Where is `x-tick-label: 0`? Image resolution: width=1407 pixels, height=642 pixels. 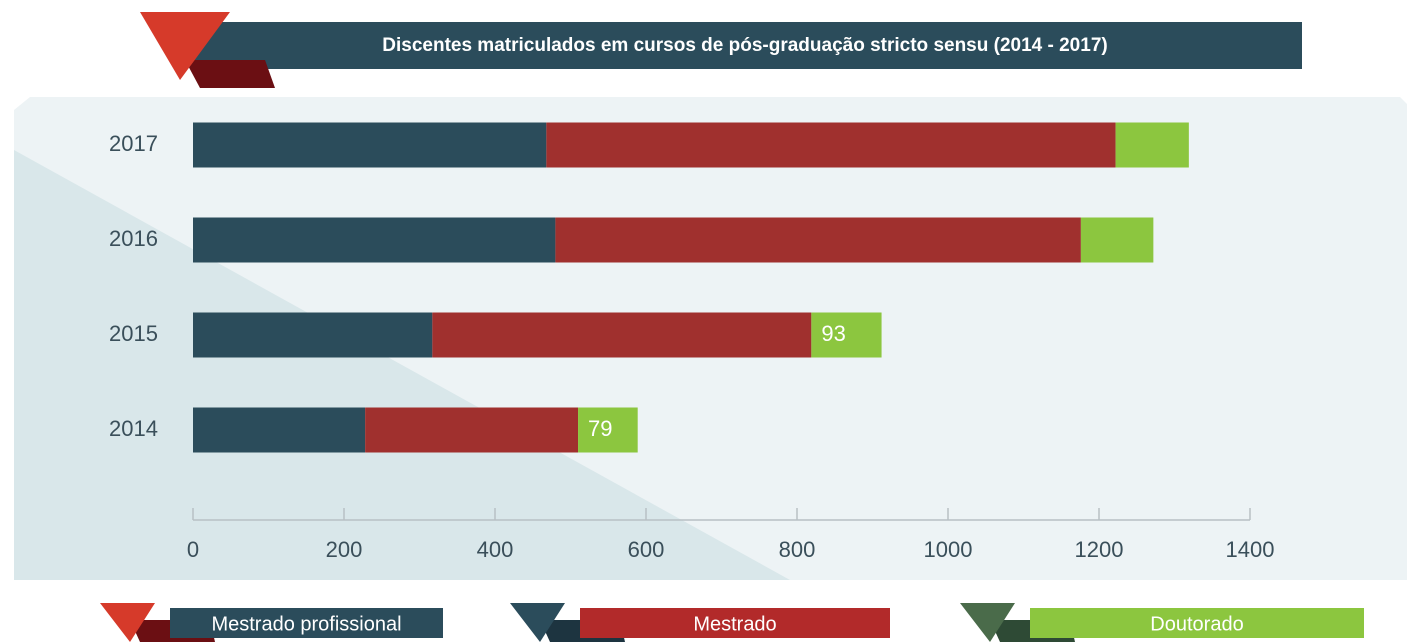
x-tick-label: 0 is located at coordinates (193, 549).